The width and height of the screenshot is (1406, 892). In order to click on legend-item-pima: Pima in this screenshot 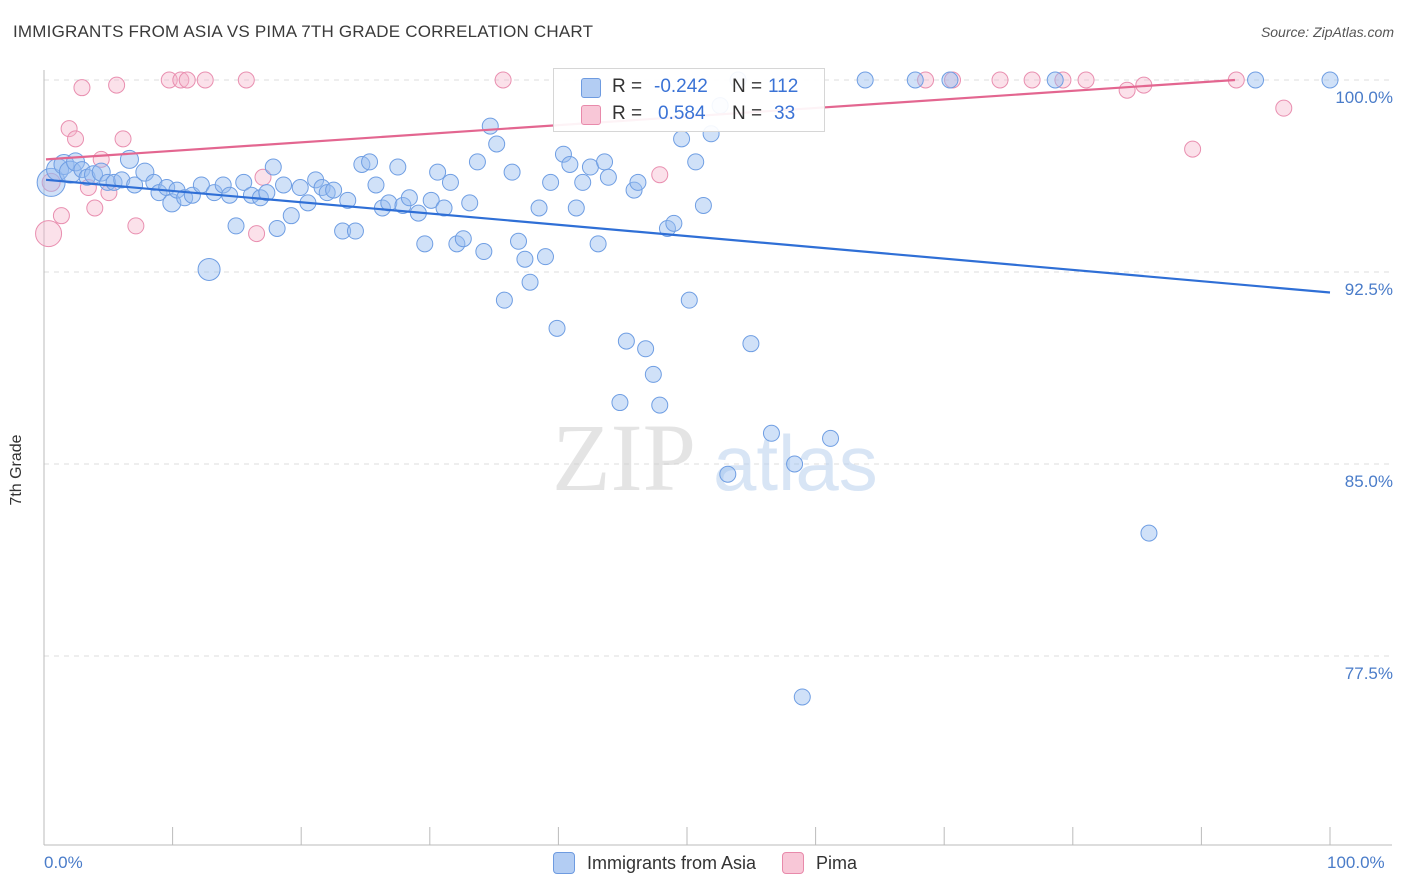, I will do `click(819, 863)`.